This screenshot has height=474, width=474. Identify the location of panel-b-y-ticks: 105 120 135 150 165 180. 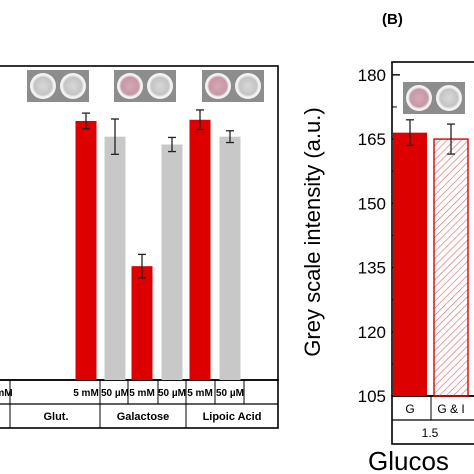
(379, 236).